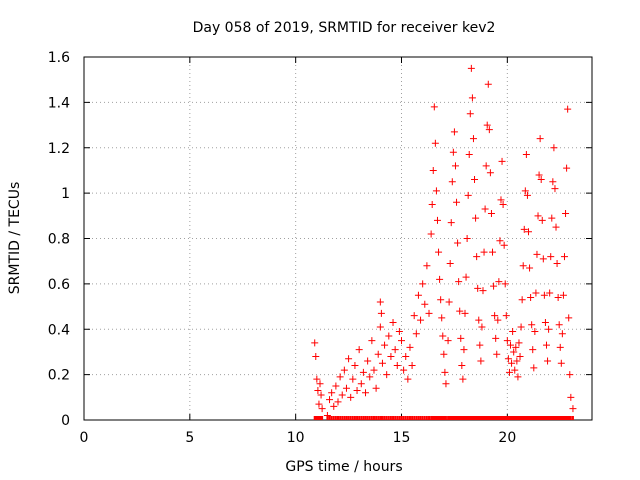 This screenshot has height=480, width=640. I want to click on x-tick-label: 10, so click(296, 438).